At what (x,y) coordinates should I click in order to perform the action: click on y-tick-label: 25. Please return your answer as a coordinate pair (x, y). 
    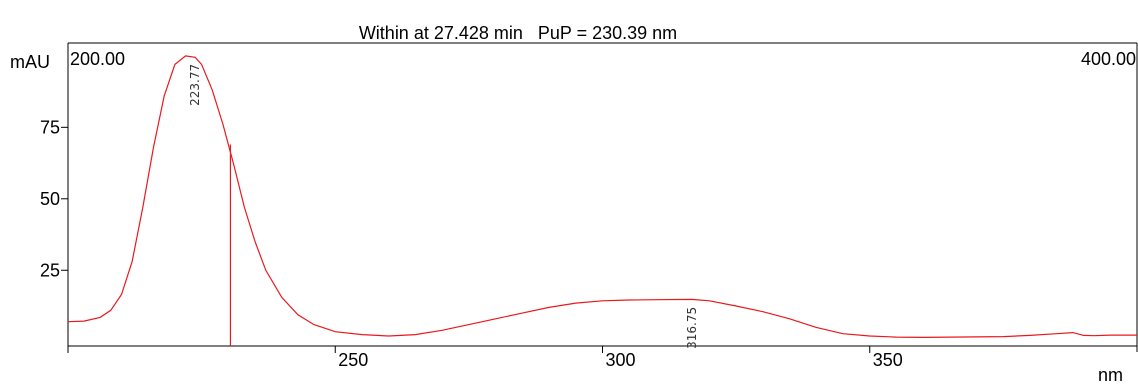
    Looking at the image, I should click on (50, 270).